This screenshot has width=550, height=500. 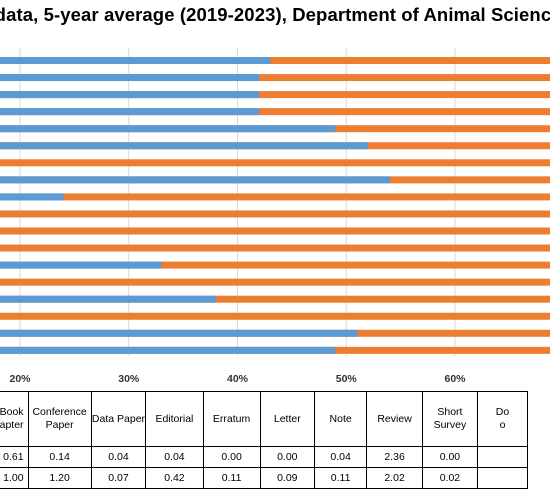 I want to click on table-cell: 2.02, so click(x=394, y=478).